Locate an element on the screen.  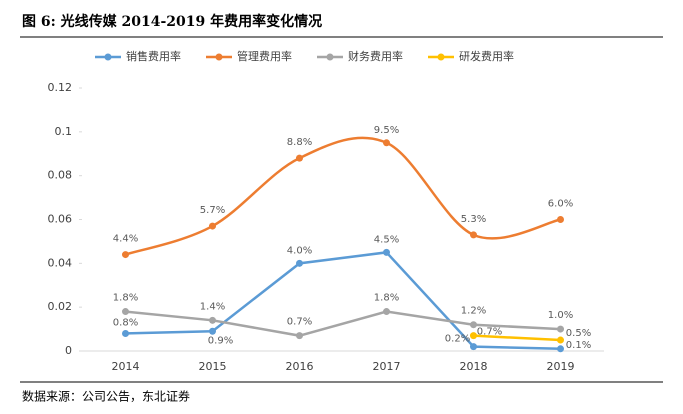
data-label: 0.2% is located at coordinates (457, 339).